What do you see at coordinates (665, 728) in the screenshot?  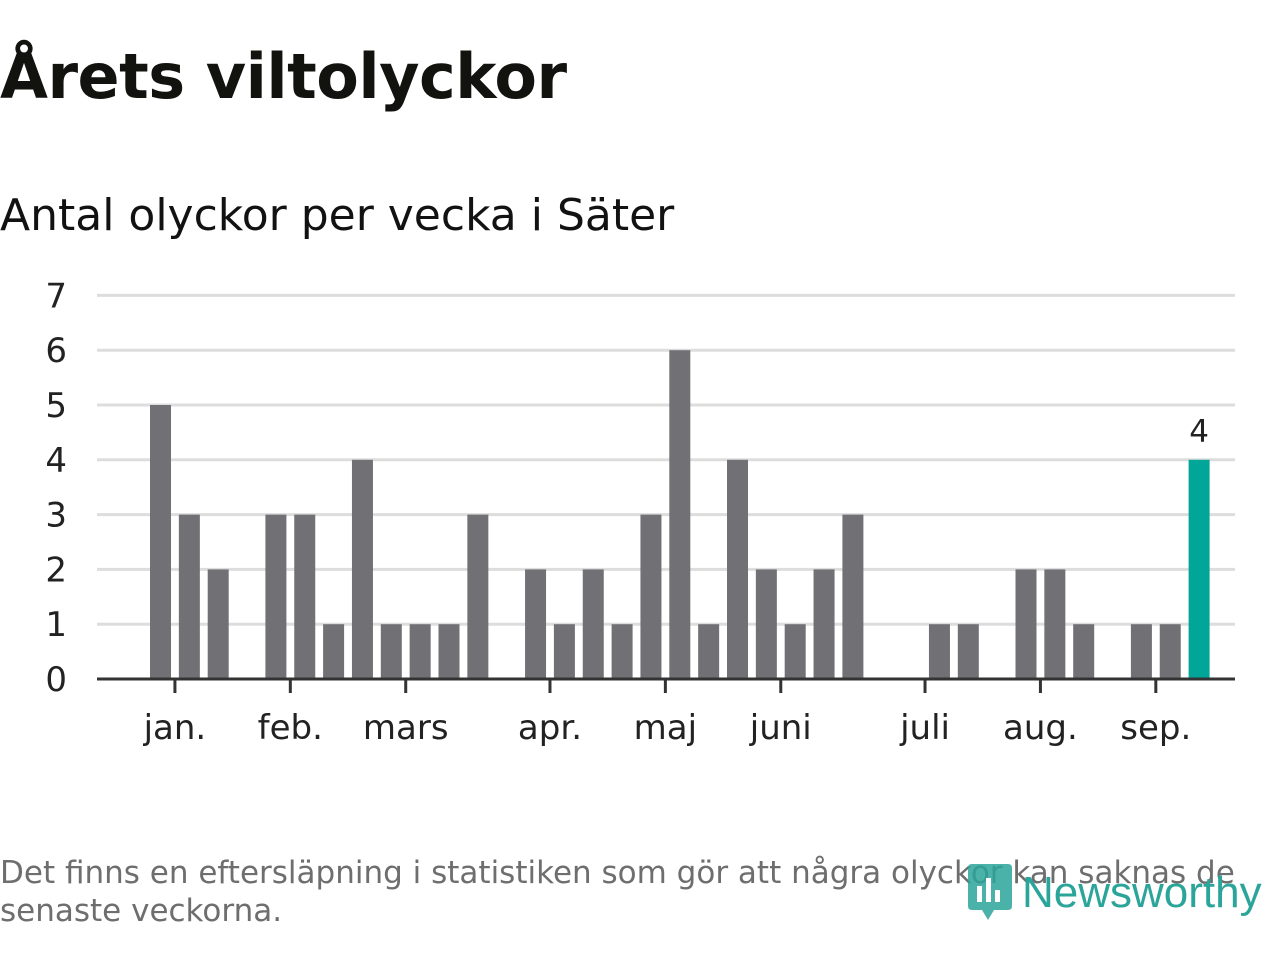 I see `x-tick-label: maj` at bounding box center [665, 728].